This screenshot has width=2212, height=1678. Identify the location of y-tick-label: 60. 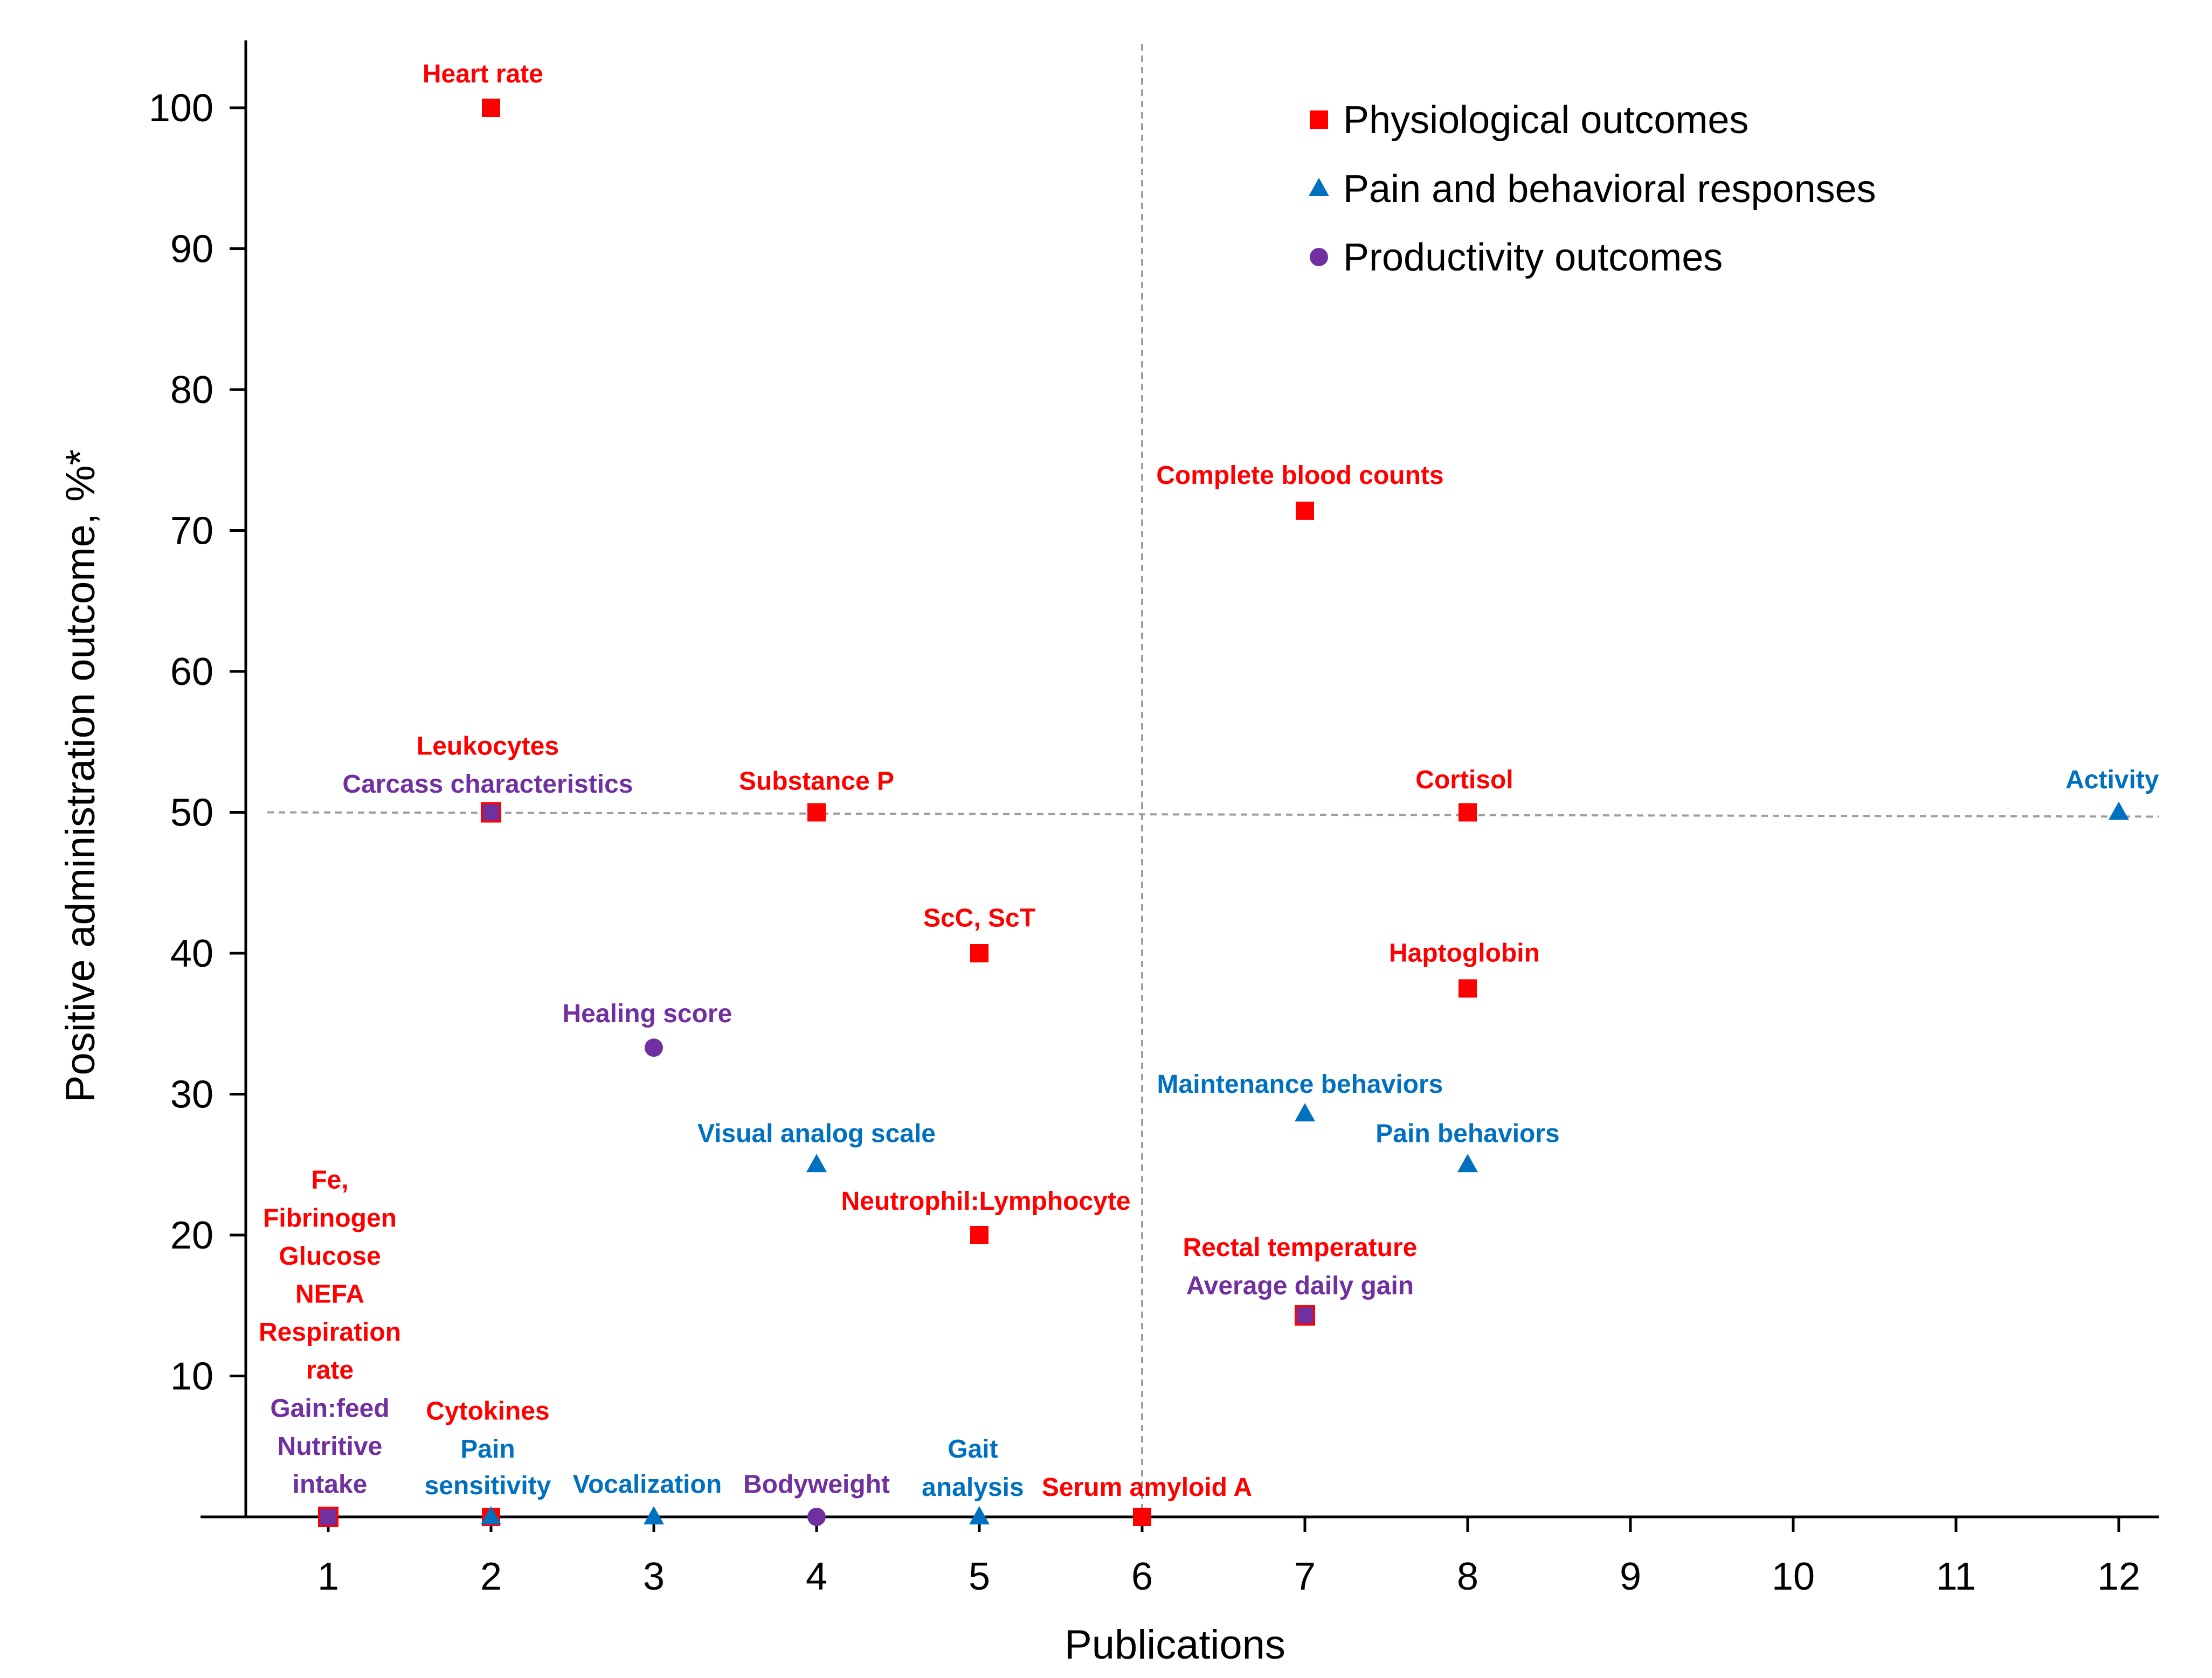
(192, 672).